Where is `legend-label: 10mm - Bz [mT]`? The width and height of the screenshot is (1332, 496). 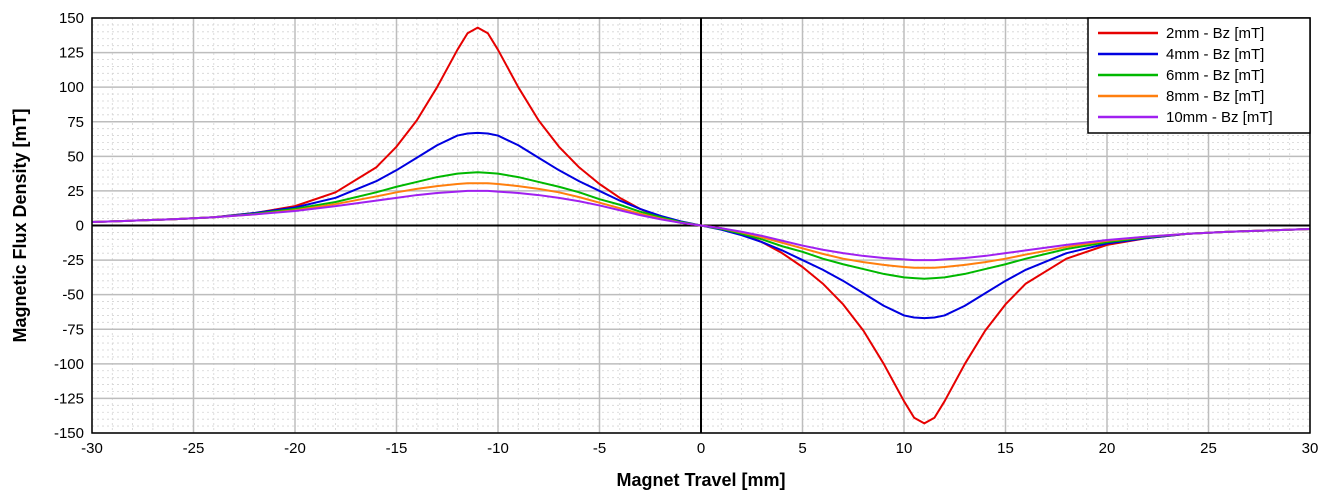 legend-label: 10mm - Bz [mT] is located at coordinates (1219, 117).